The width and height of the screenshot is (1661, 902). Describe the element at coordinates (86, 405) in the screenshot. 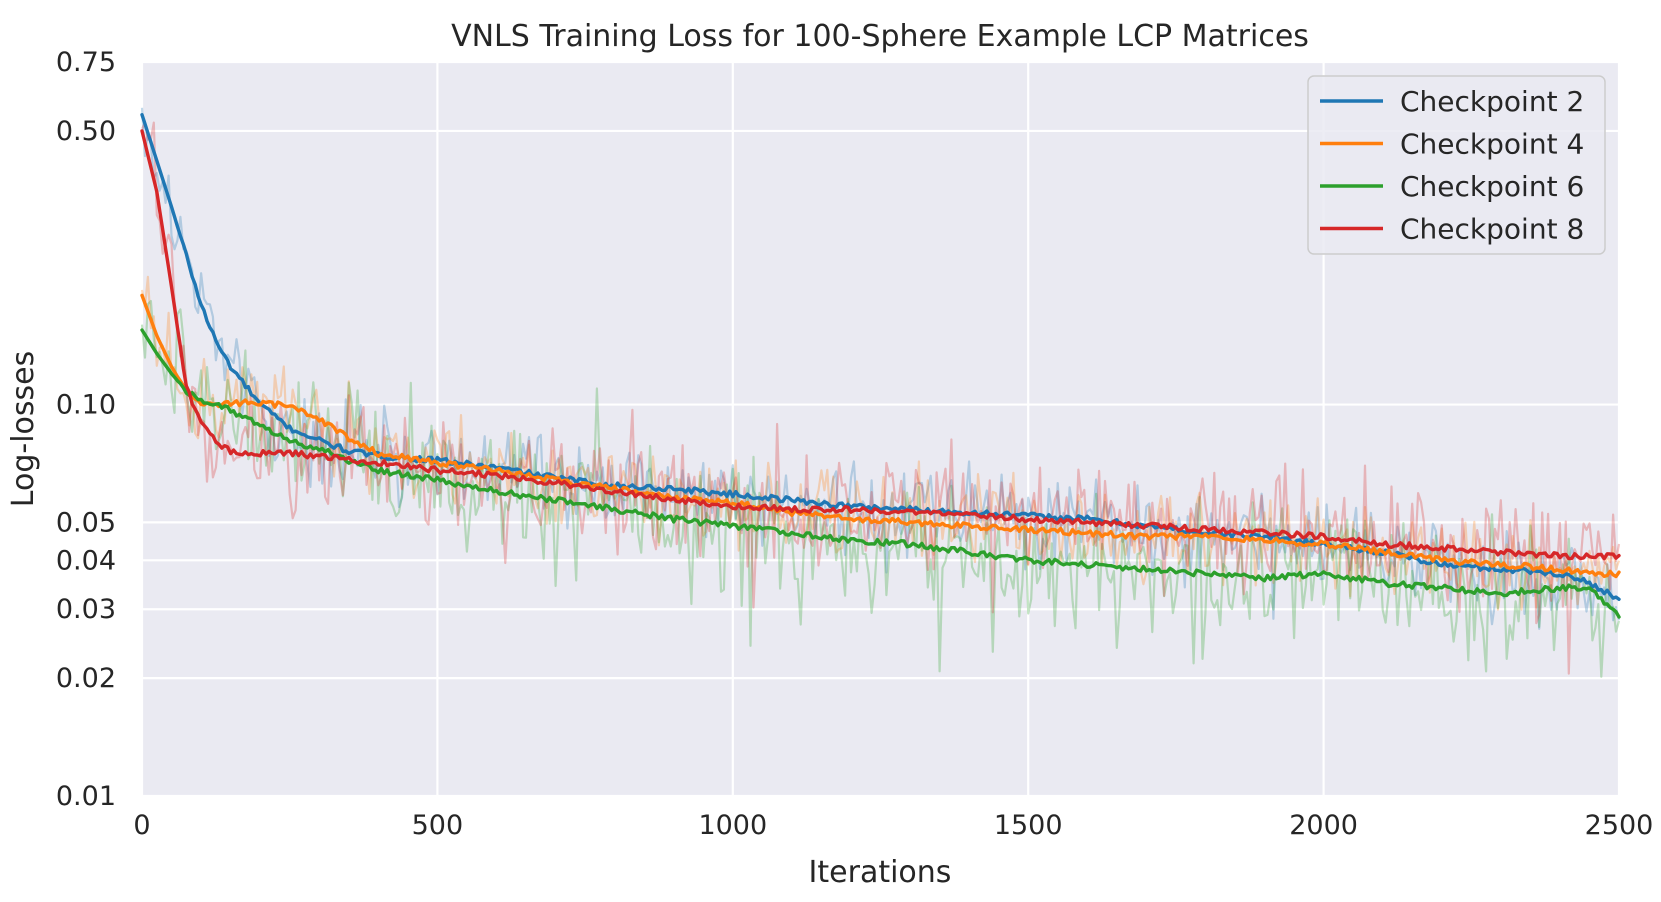

I see `y-tick-label: 0.10` at that location.